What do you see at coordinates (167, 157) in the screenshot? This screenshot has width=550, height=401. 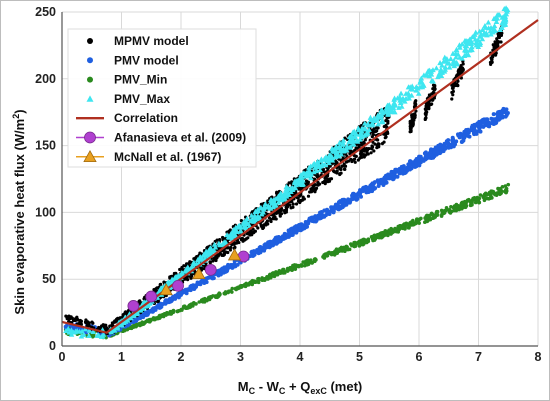 I see `legend-label: McNall et al. (1967)` at bounding box center [167, 157].